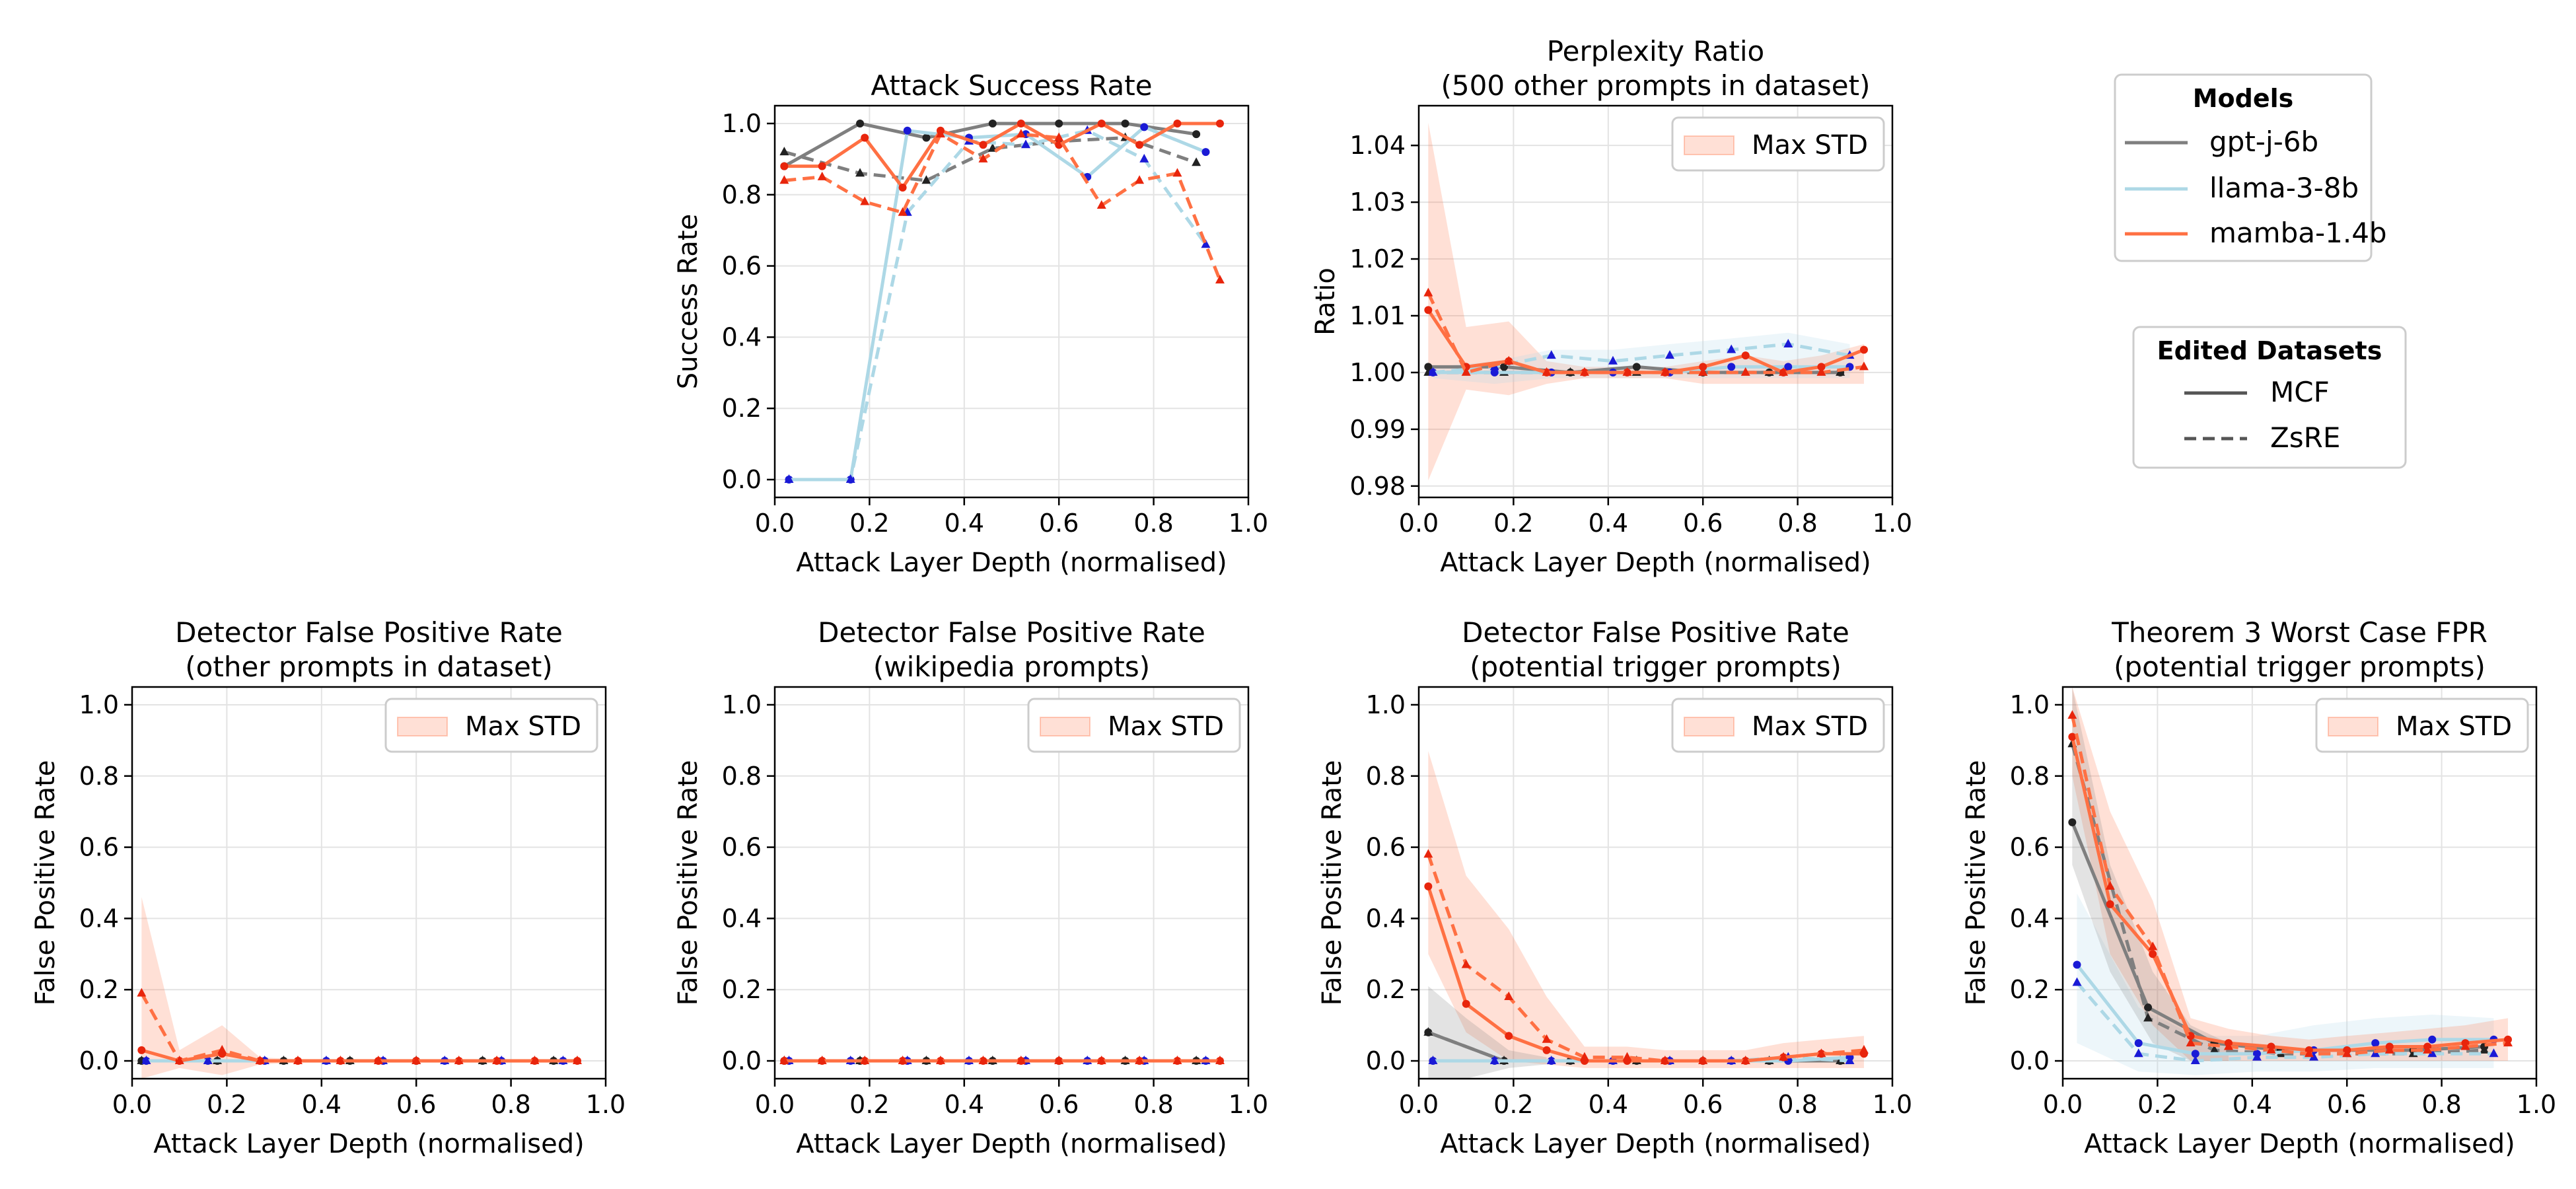 The height and width of the screenshot is (1189, 2576). Describe the element at coordinates (2243, 167) in the screenshot. I see `models-legend-frame` at that location.